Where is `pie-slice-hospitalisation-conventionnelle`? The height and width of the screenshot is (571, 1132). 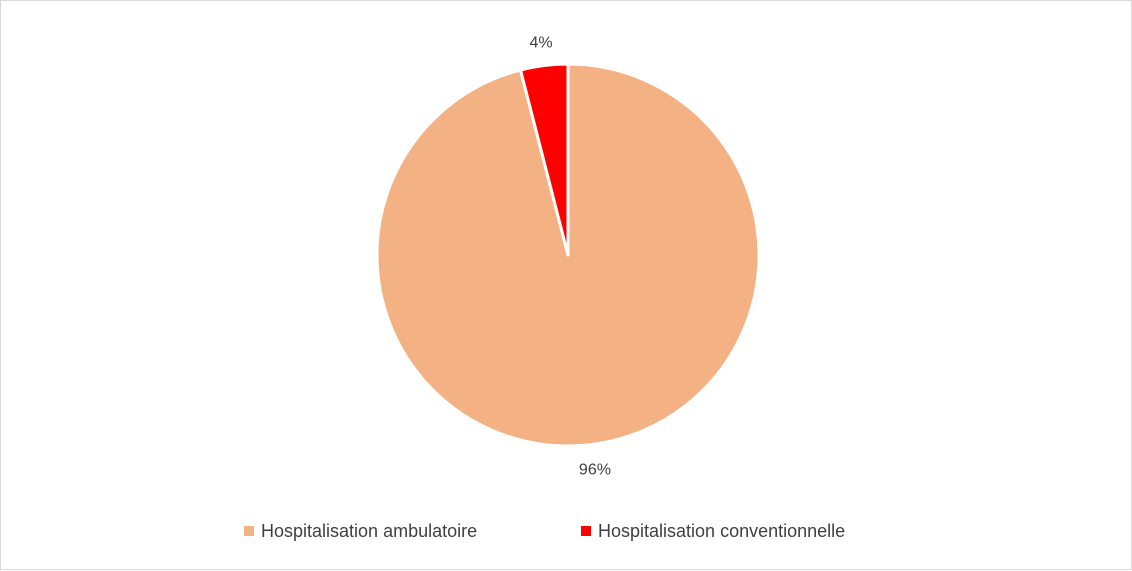
pie-slice-hospitalisation-conventionnelle is located at coordinates (544, 159).